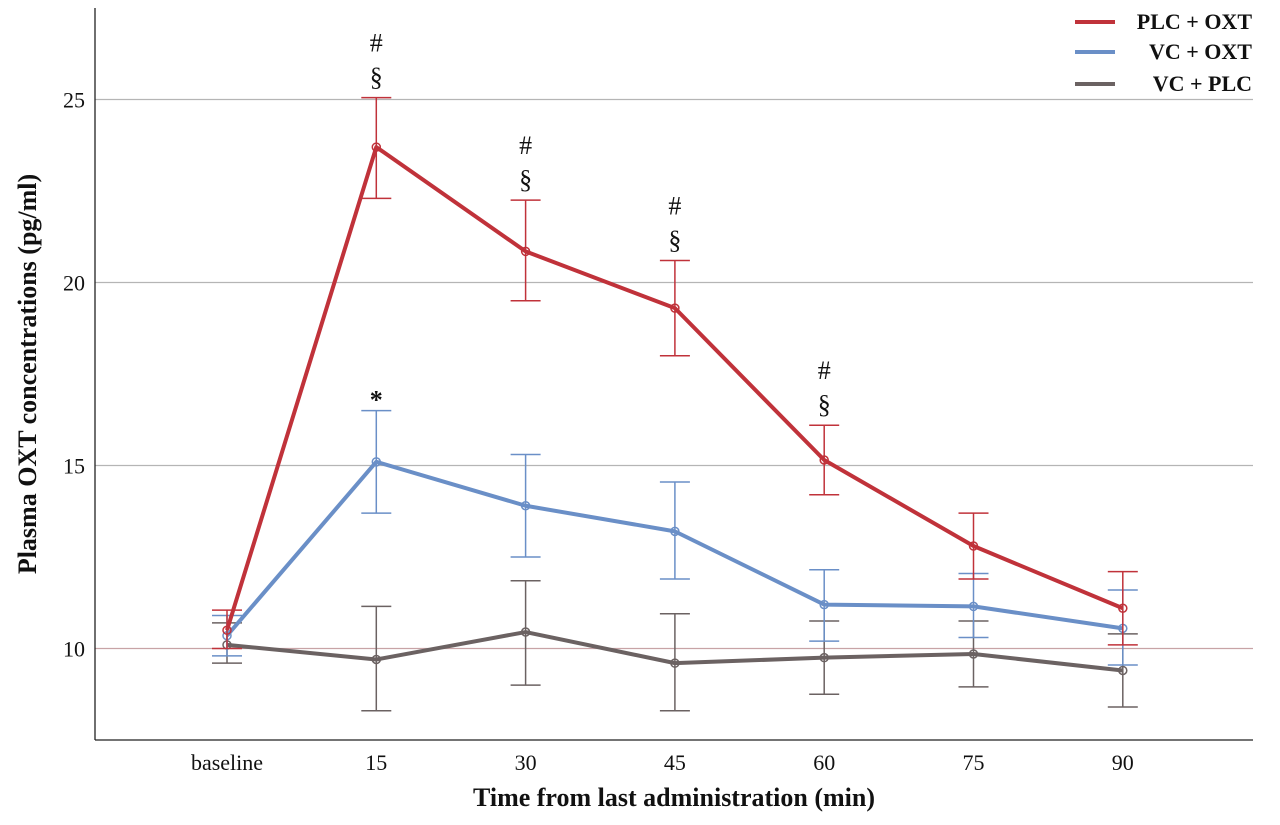 The width and height of the screenshot is (1280, 825). Describe the element at coordinates (1123, 762) in the screenshot. I see `x-tick-label: 90` at that location.